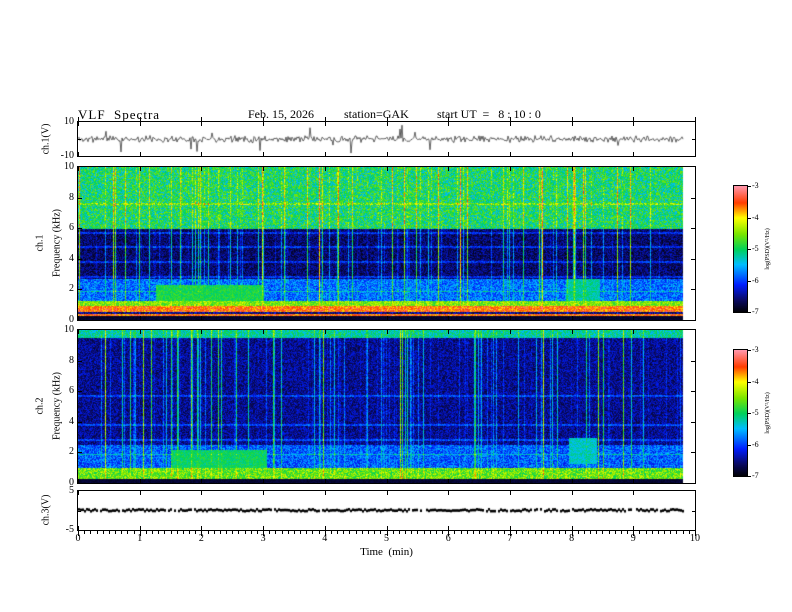  I want to click on y-tick-label: 5, so click(71, 490).